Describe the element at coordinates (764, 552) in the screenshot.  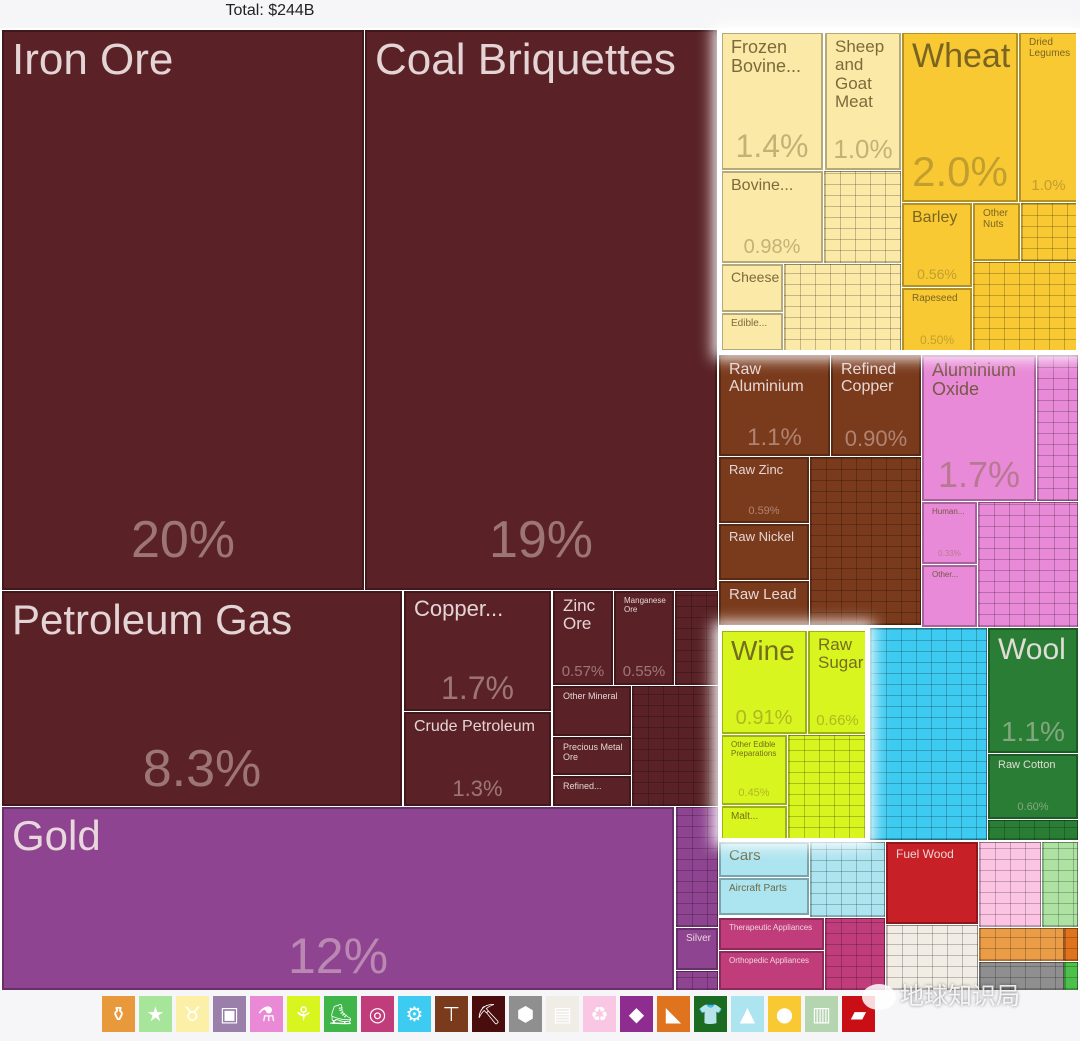
I see `treemap-tile-raw-nickel: Raw Nickel` at that location.